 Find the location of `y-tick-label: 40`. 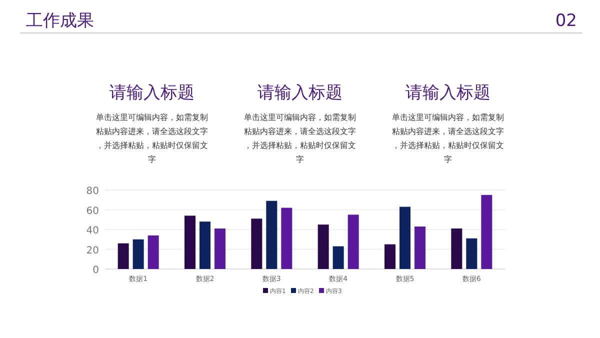

y-tick-label: 40 is located at coordinates (92, 231).